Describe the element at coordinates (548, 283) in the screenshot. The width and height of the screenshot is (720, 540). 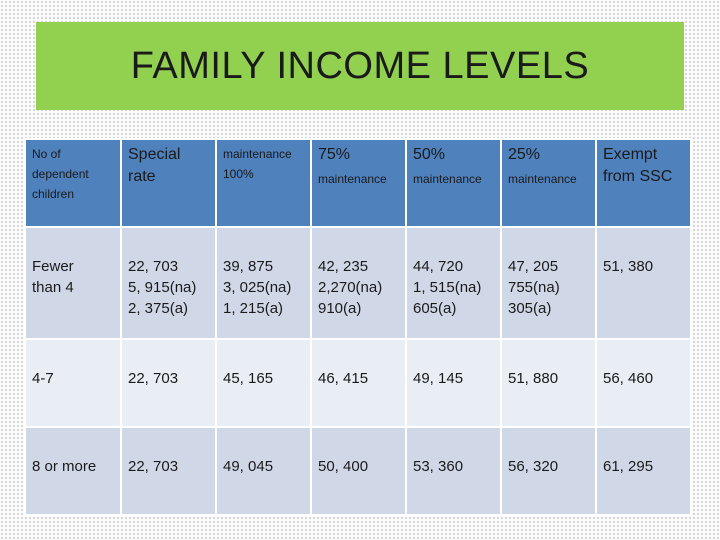
I see `table-cell: 47, 205 755(na) 305(a)` at that location.